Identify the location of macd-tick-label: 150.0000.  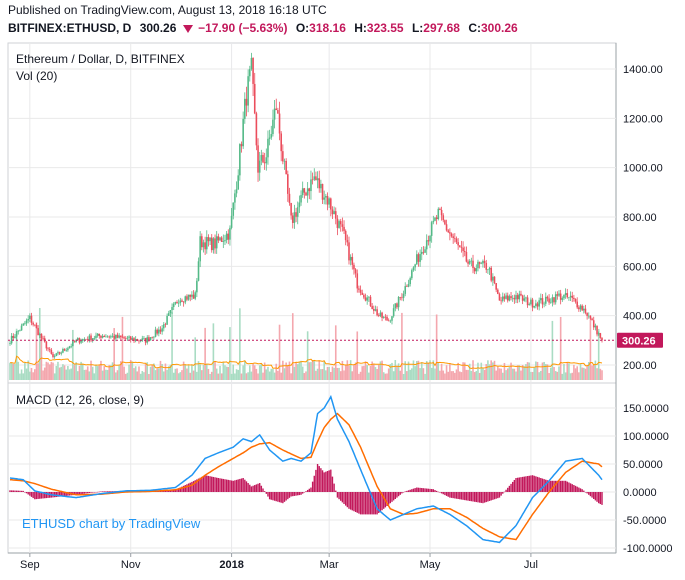
(646, 409).